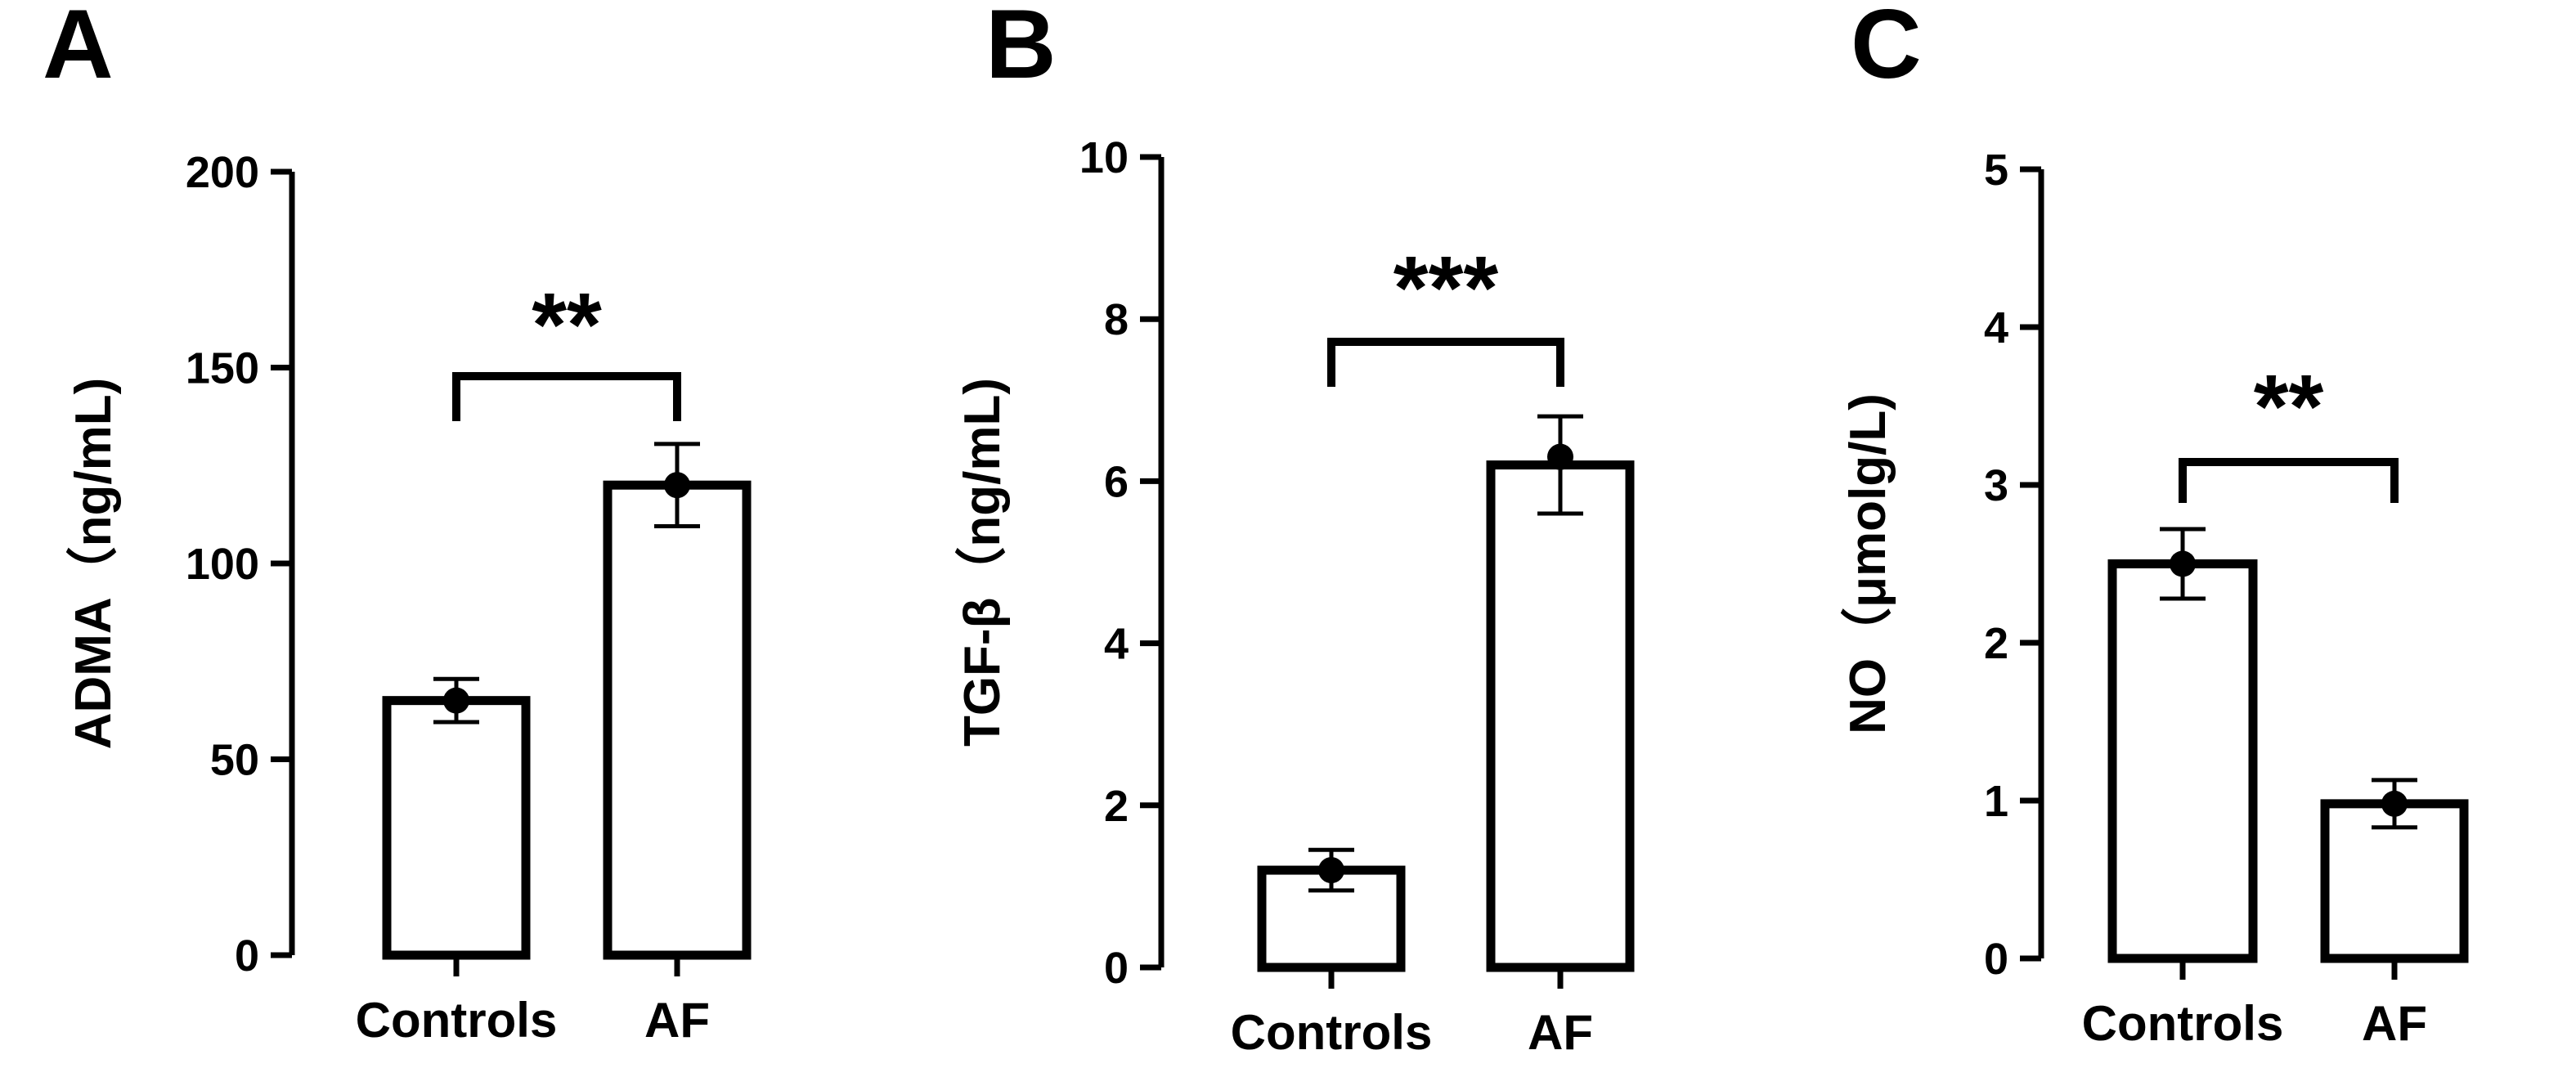 The width and height of the screenshot is (2576, 1086). What do you see at coordinates (235, 760) in the screenshot?
I see `y-tick-label: 50` at bounding box center [235, 760].